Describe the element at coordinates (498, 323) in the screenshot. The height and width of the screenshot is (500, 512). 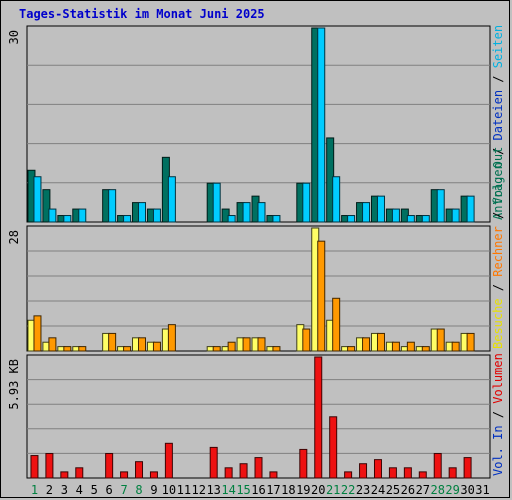
I see `legend-entry: Besuche` at that location.